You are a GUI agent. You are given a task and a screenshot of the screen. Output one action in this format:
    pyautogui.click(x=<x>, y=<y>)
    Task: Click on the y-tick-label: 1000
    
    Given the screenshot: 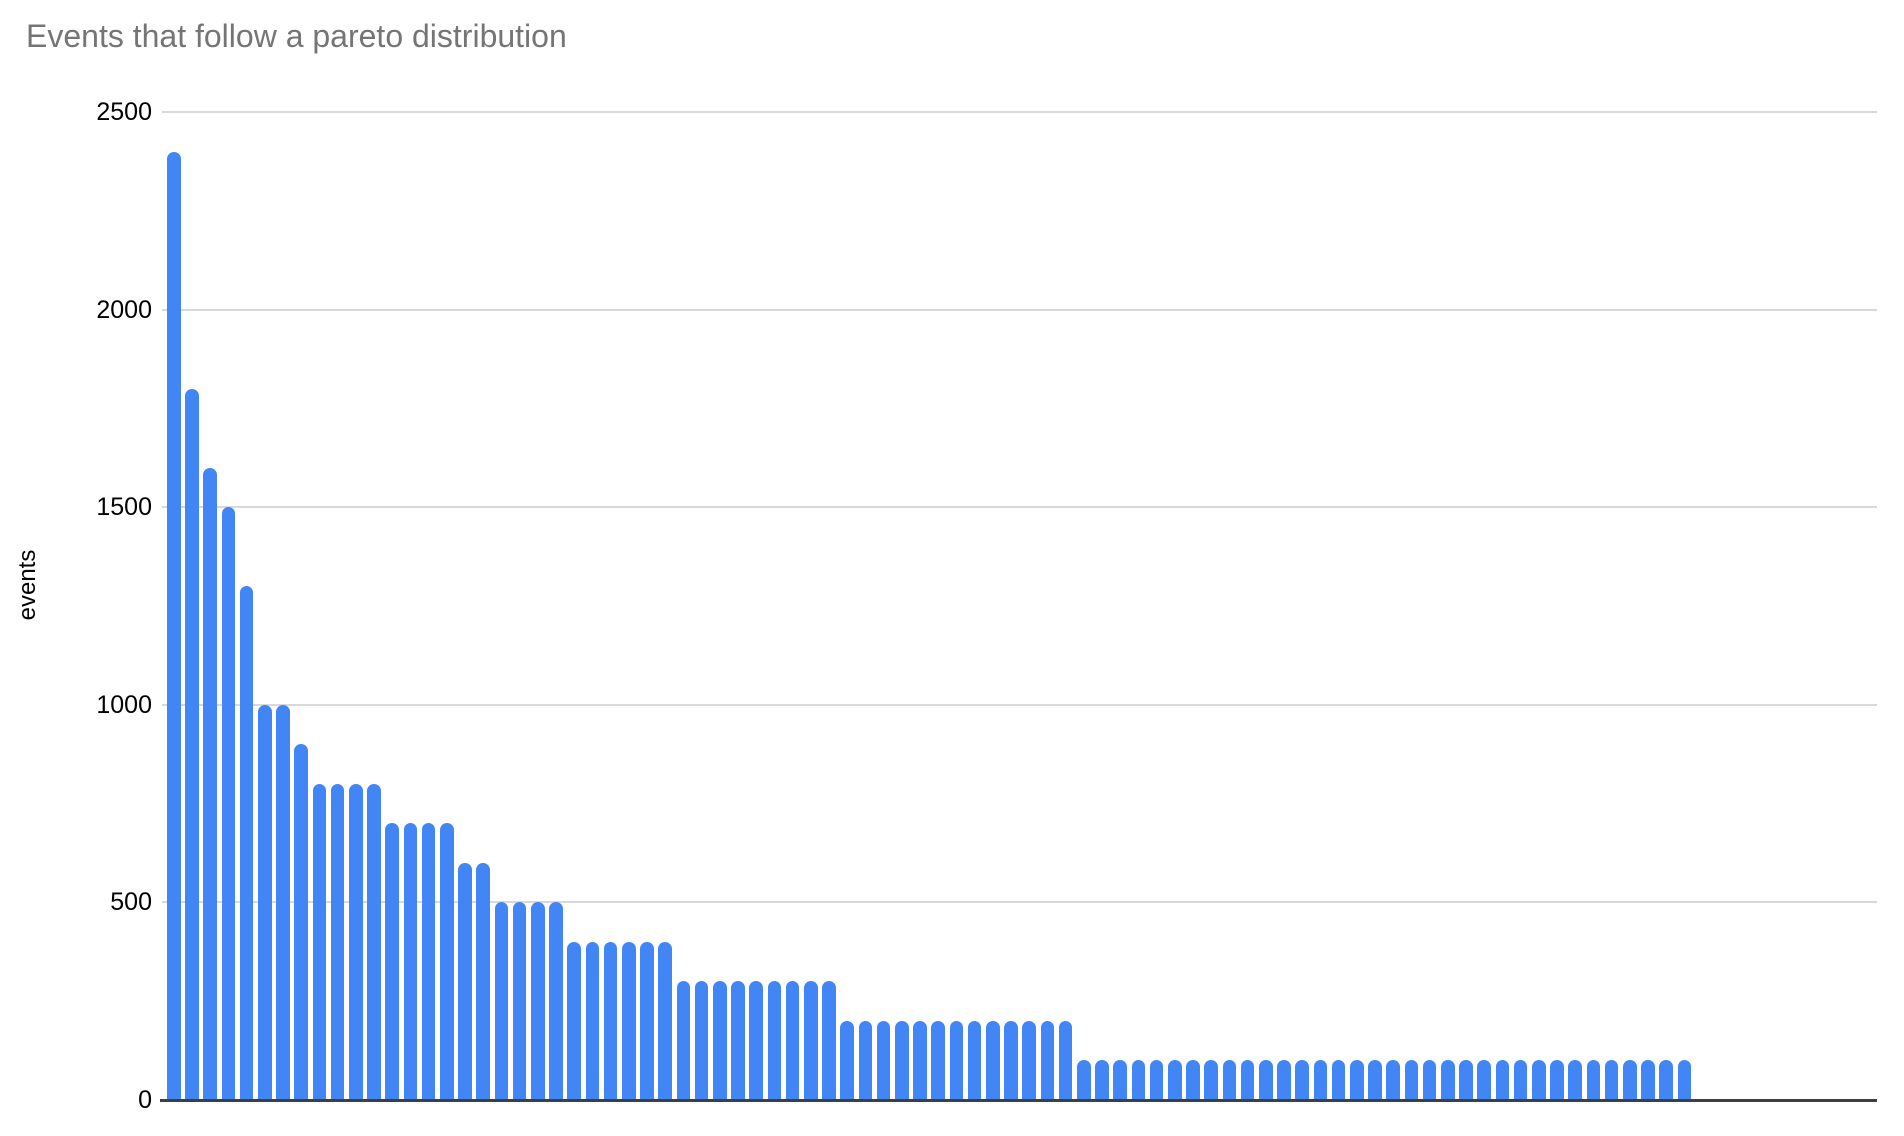 What is the action you would take?
    pyautogui.click(x=124, y=704)
    